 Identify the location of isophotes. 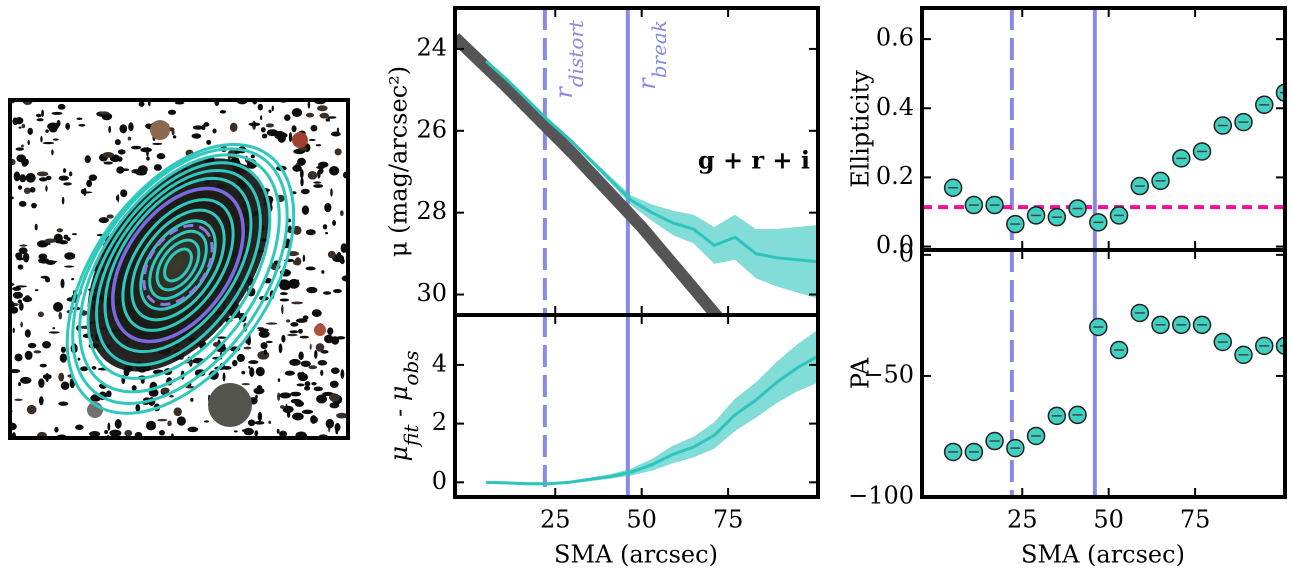
(180, 279).